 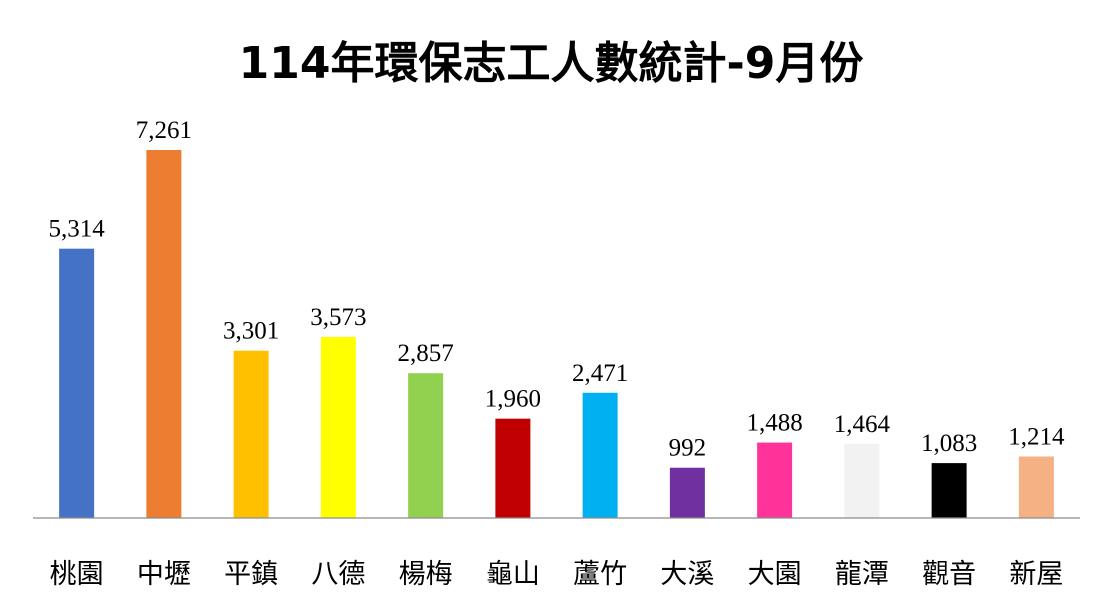 What do you see at coordinates (862, 424) in the screenshot?
I see `value-label-9: 1,464` at bounding box center [862, 424].